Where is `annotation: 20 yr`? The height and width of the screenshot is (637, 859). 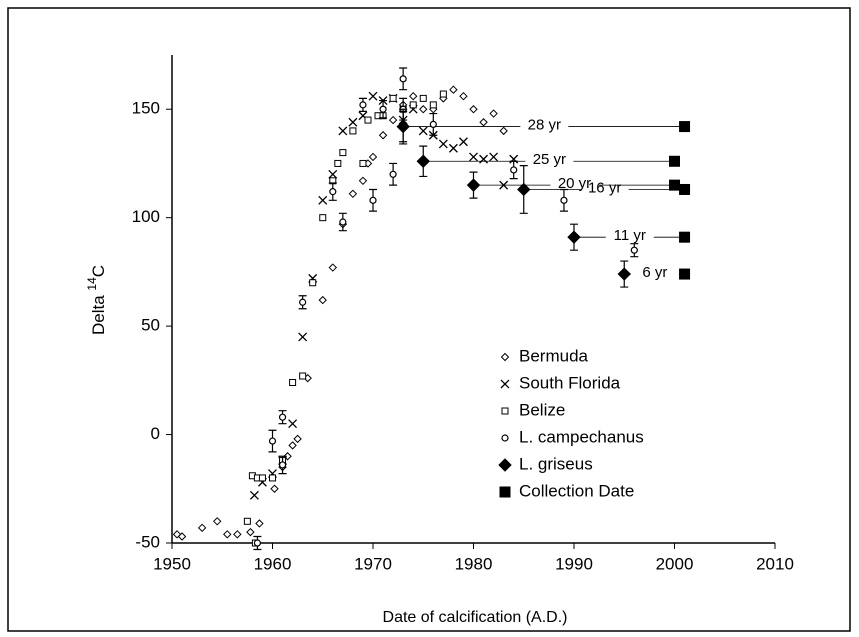 annotation: 20 yr is located at coordinates (574, 183).